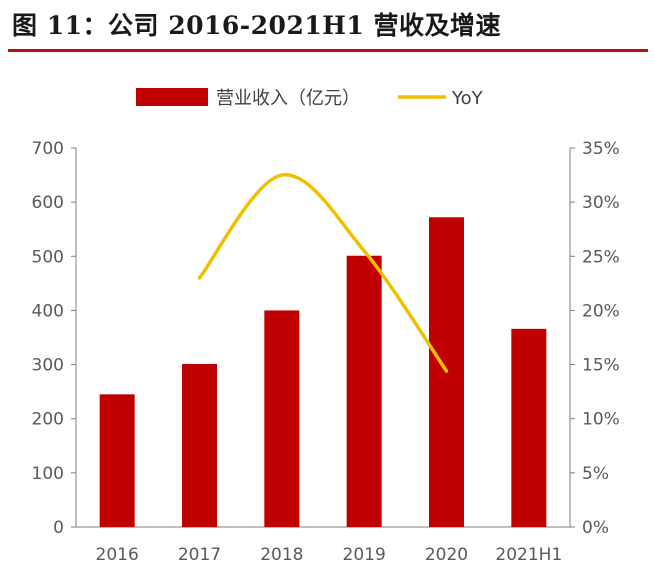 The height and width of the screenshot is (572, 654). What do you see at coordinates (48, 311) in the screenshot?
I see `left-axis-tick-label: 400` at bounding box center [48, 311].